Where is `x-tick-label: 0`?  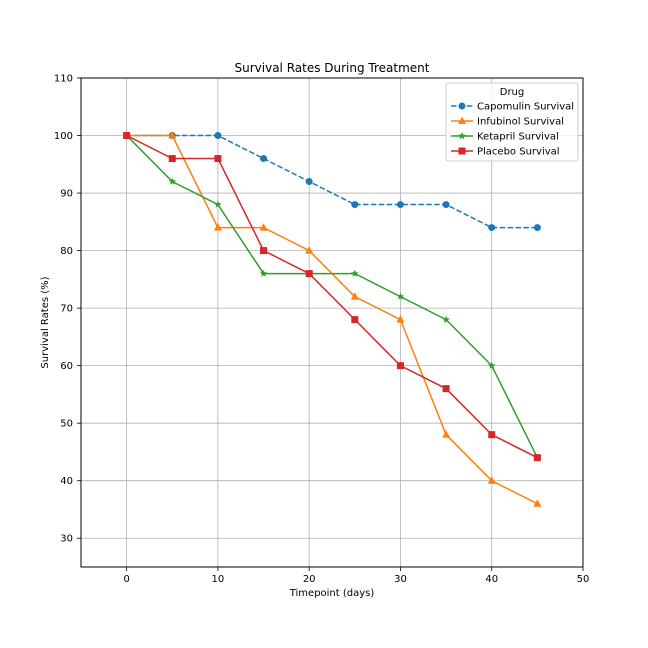 x-tick-label: 0 is located at coordinates (126, 579).